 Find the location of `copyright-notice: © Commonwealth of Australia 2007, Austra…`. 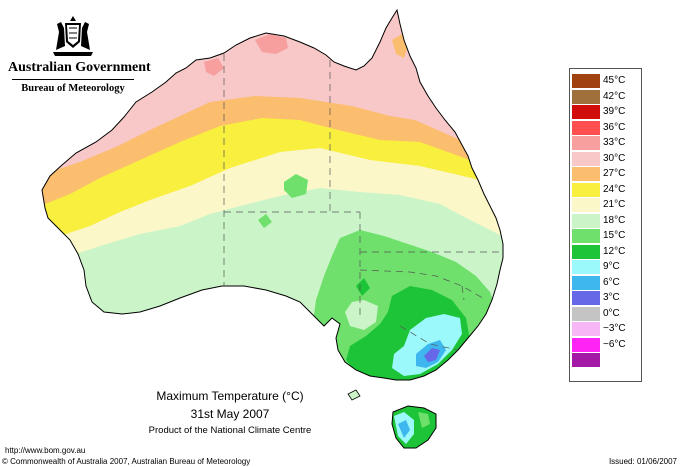

copyright-notice: © Commonwealth of Australia 2007, Austra… is located at coordinates (126, 461).